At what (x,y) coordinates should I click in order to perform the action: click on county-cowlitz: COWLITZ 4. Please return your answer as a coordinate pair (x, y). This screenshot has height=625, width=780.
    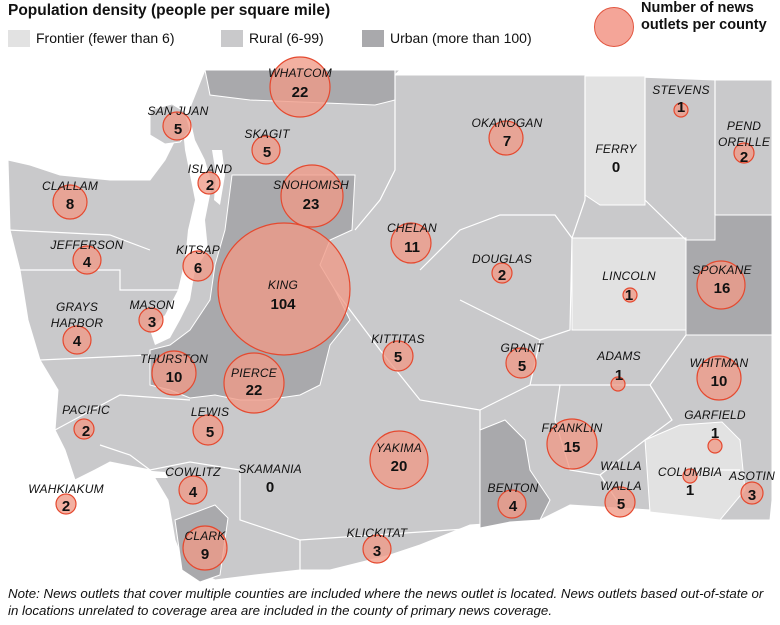
    Looking at the image, I should click on (193, 483).